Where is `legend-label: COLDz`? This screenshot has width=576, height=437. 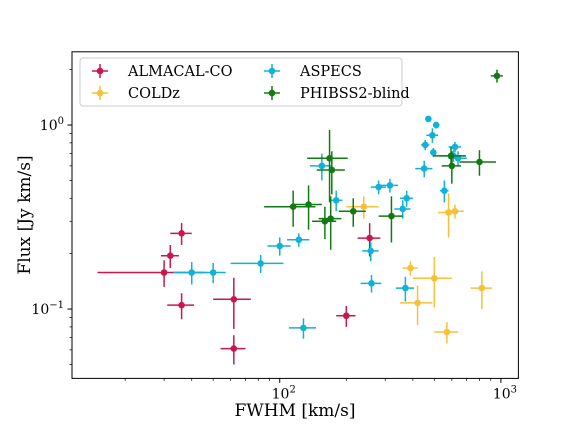
legend-label: COLDz is located at coordinates (154, 94).